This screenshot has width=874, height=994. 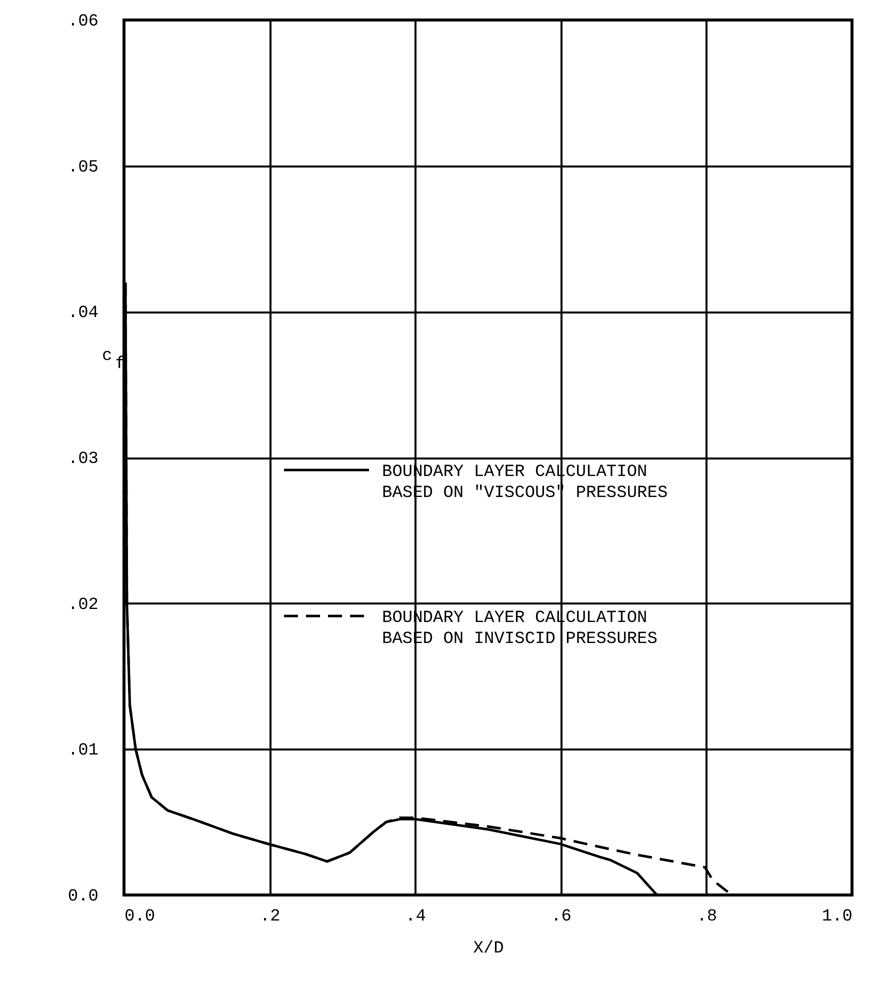 What do you see at coordinates (83, 751) in the screenshot?
I see `y-tick-label: .01` at bounding box center [83, 751].